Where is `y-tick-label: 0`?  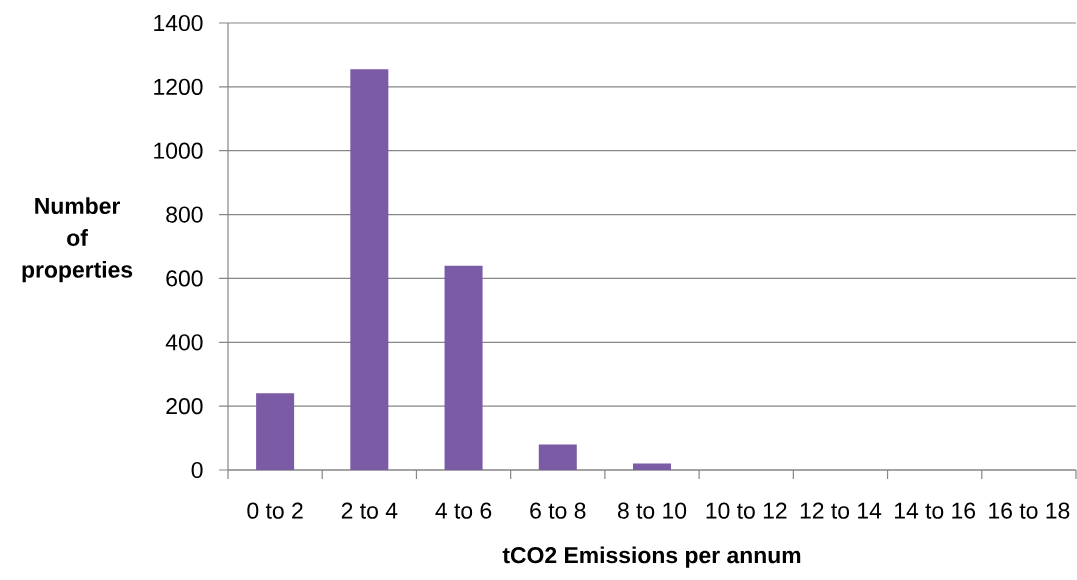
y-tick-label: 0 is located at coordinates (197, 470).